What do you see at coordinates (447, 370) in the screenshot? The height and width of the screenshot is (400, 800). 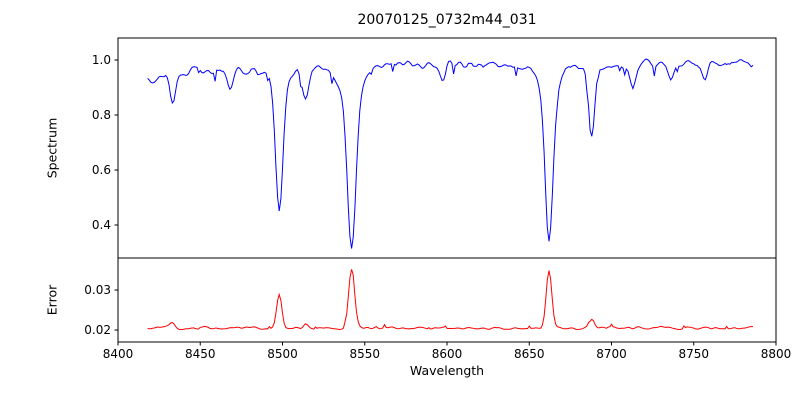 I see `x-axis-label: Wavelength` at bounding box center [447, 370].